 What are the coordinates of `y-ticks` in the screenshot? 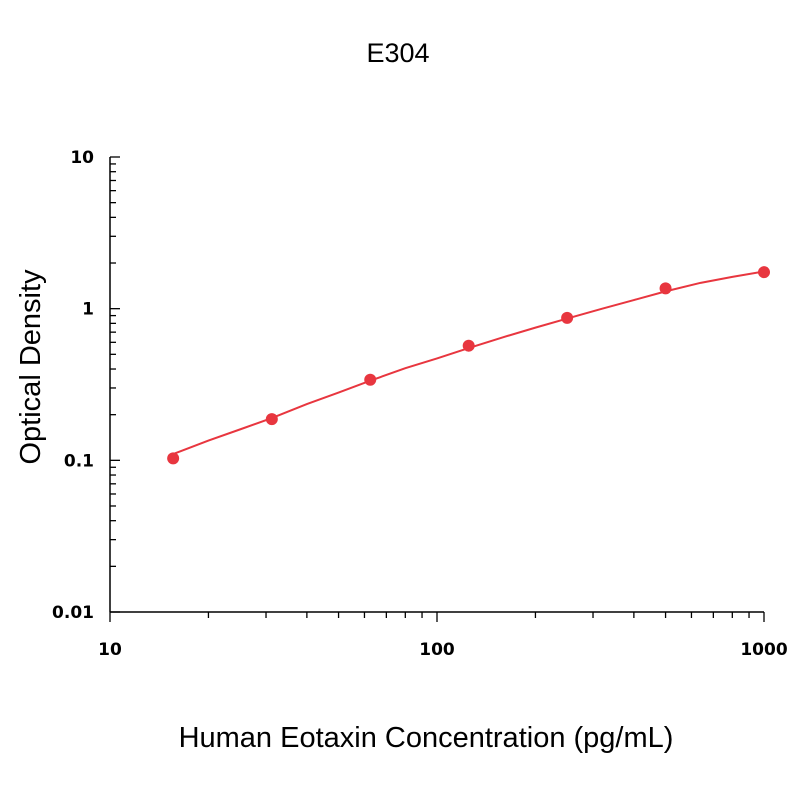 It's located at (115, 384).